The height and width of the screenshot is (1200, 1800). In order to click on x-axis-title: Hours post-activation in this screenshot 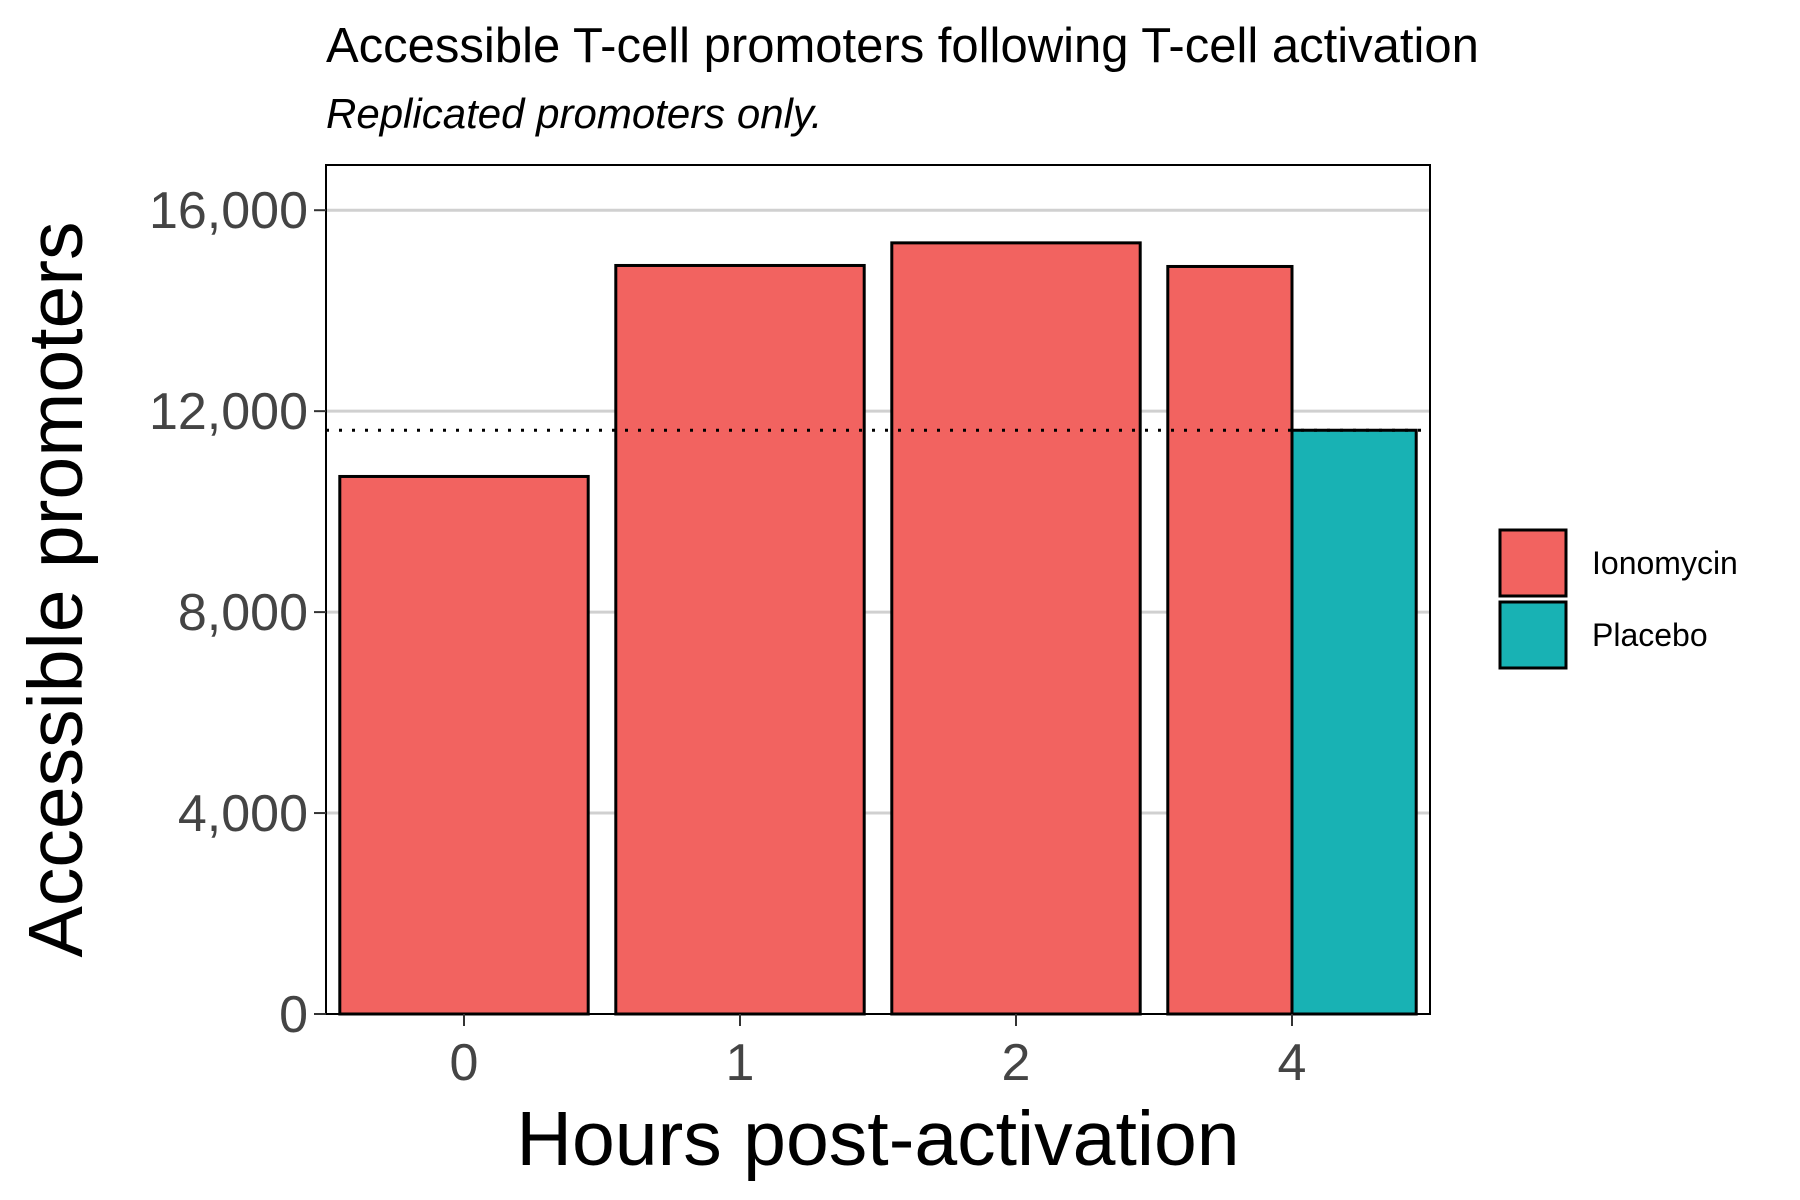, I will do `click(877, 1139)`.